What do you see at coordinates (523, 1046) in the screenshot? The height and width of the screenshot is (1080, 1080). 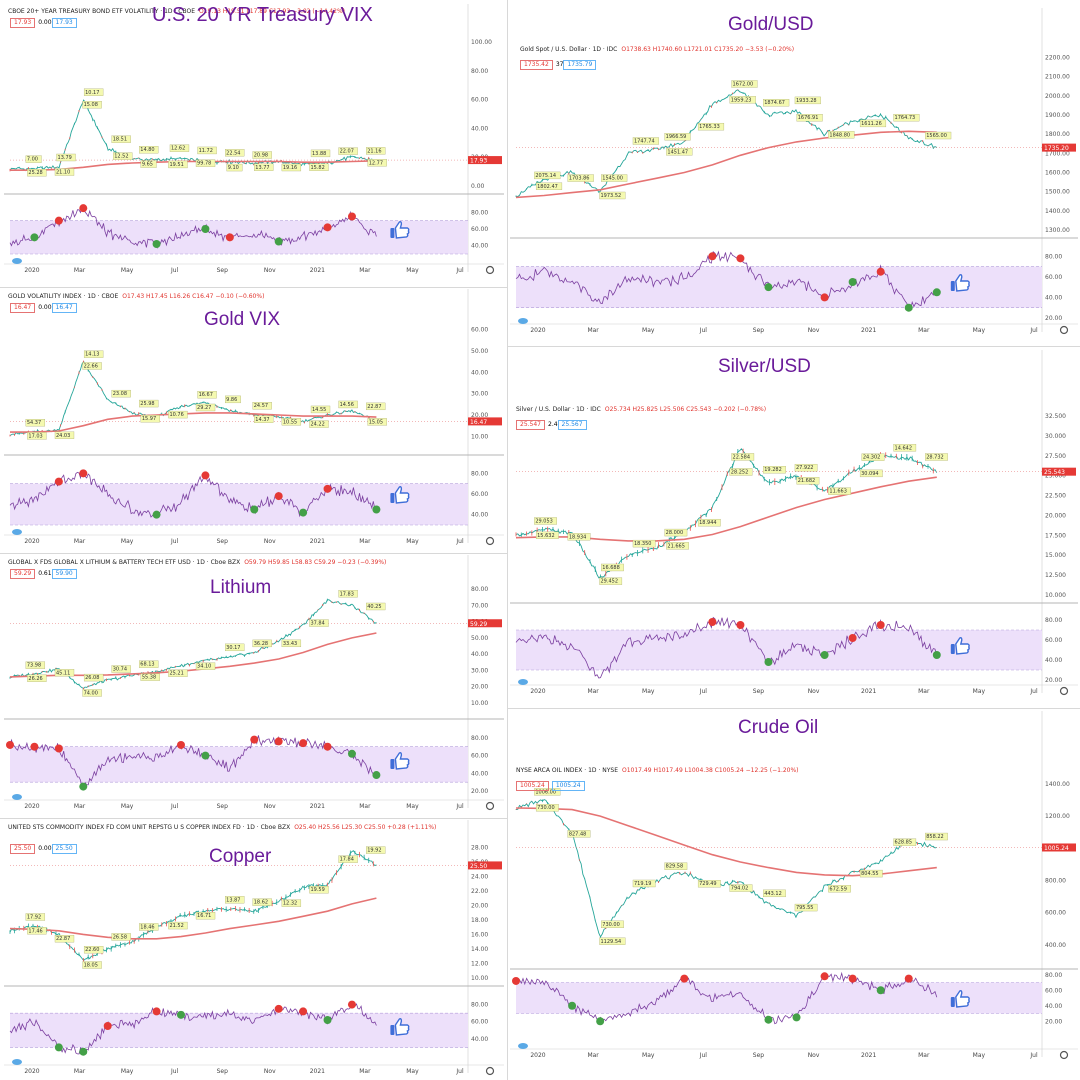 I see `tradingview-logo-icon` at bounding box center [523, 1046].